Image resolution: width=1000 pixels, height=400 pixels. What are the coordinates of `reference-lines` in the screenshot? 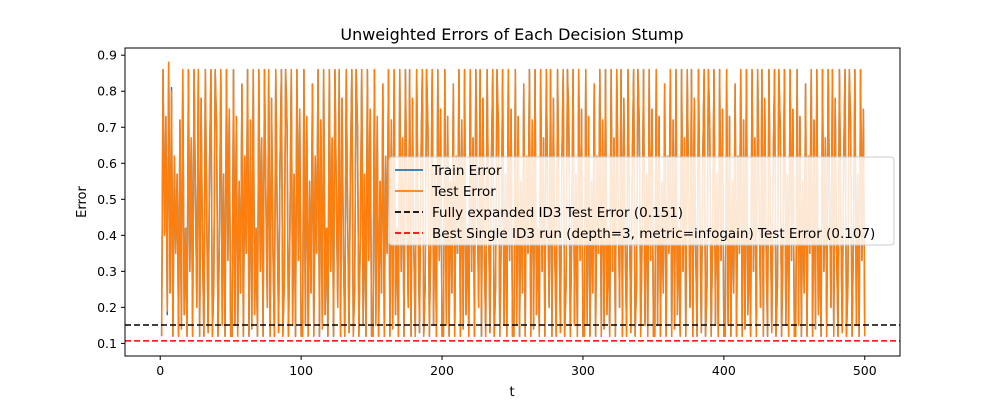 It's located at (512, 333).